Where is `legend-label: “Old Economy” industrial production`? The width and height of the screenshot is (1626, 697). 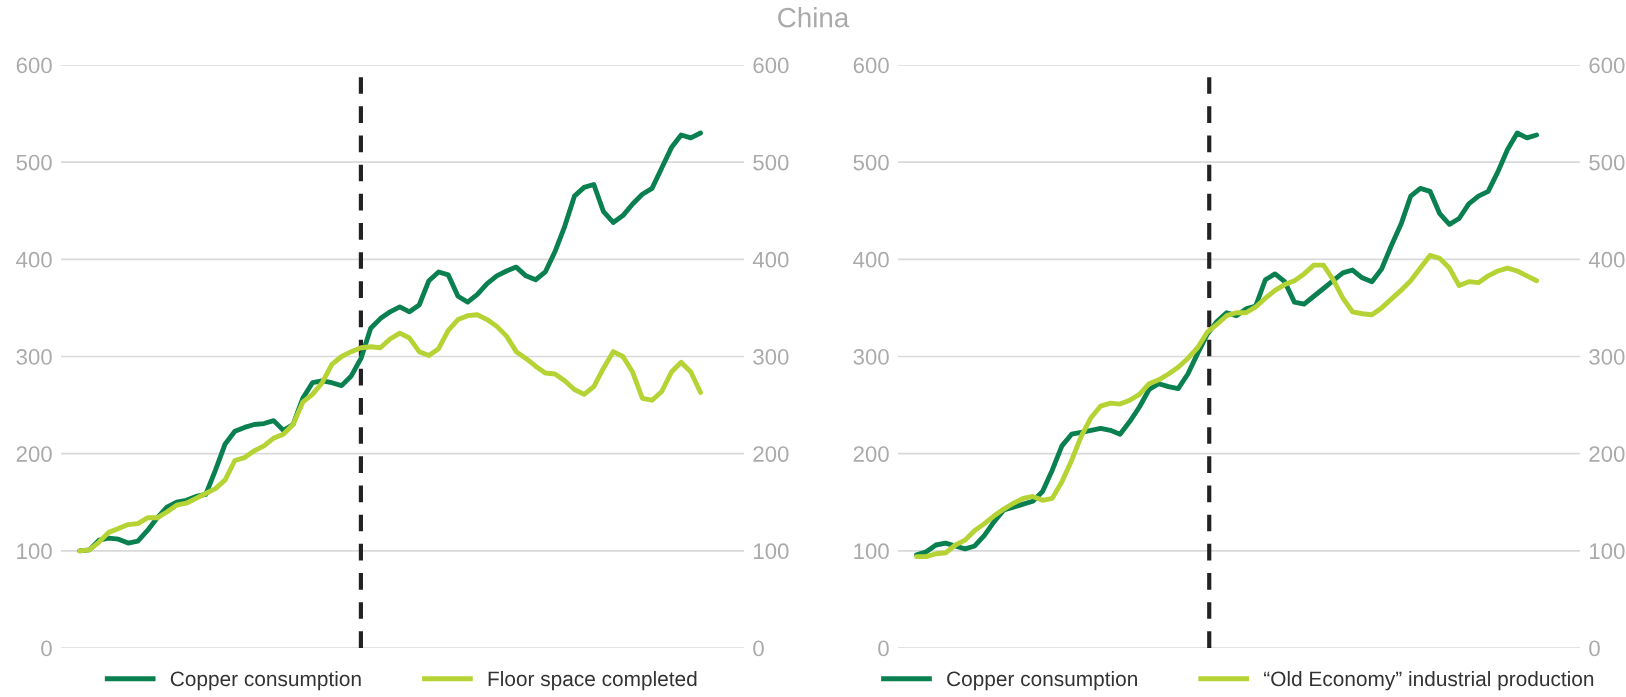
legend-label: “Old Economy” industrial production is located at coordinates (1429, 680).